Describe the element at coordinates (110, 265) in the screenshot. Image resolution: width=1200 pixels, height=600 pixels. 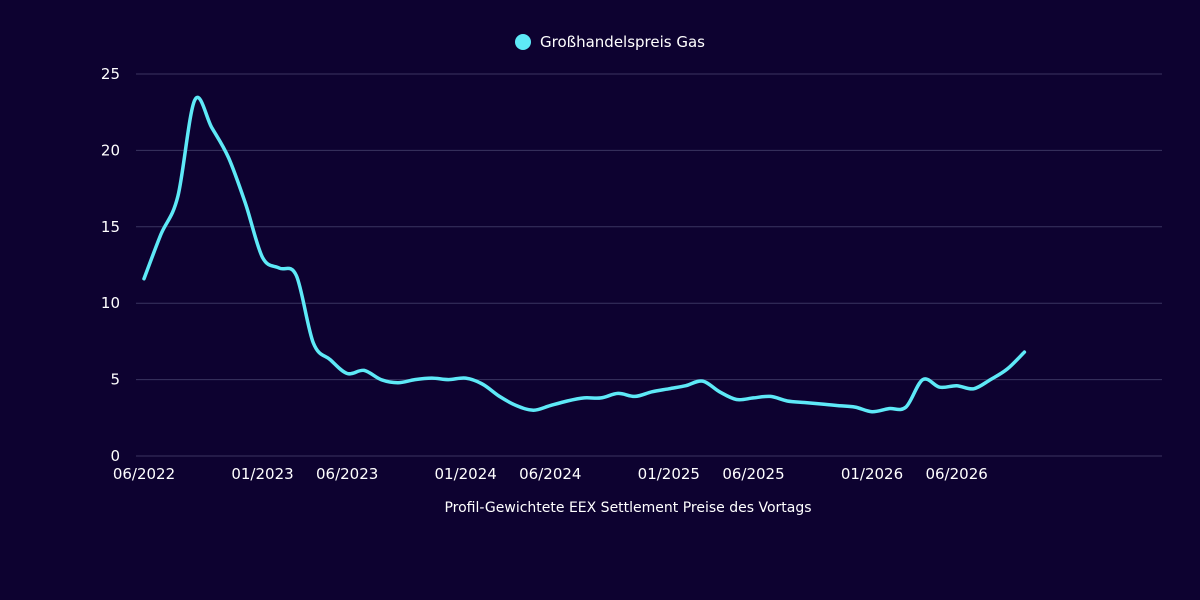
I see `y-axis: 0 5 10 15 20 25` at that location.